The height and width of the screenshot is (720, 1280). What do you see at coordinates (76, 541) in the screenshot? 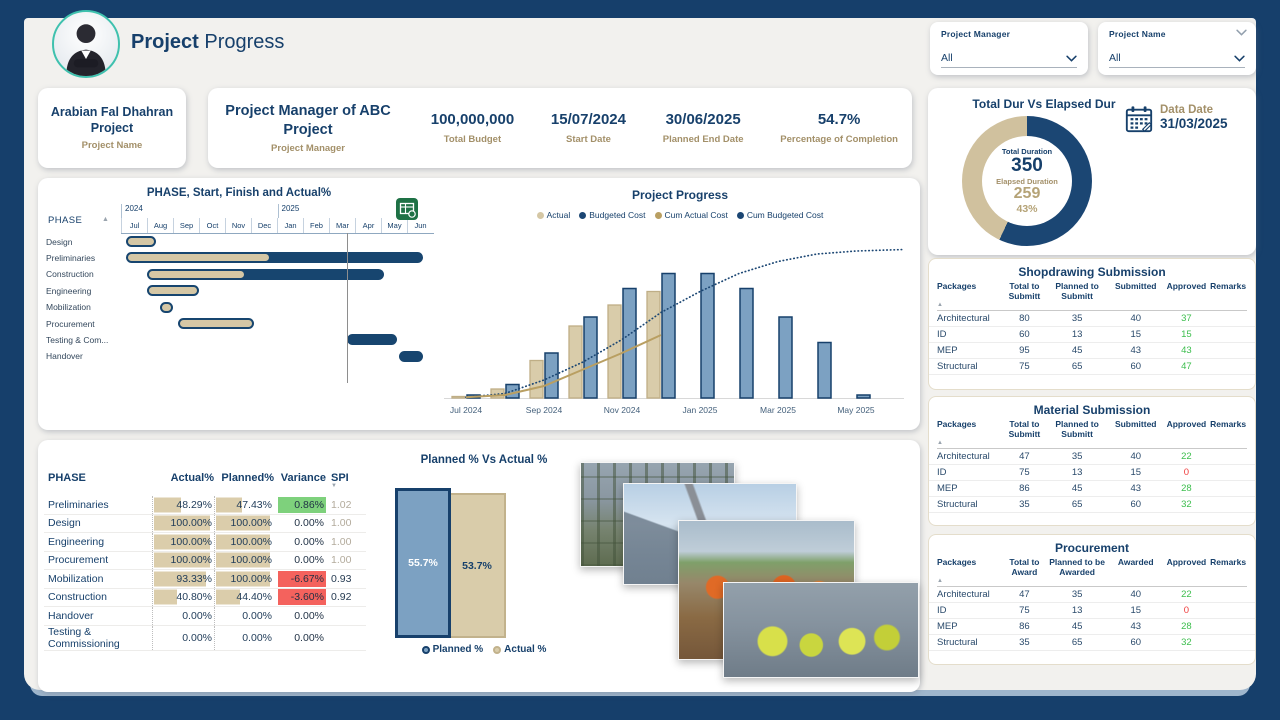
I see `cell-phase: Engineering` at bounding box center [76, 541].